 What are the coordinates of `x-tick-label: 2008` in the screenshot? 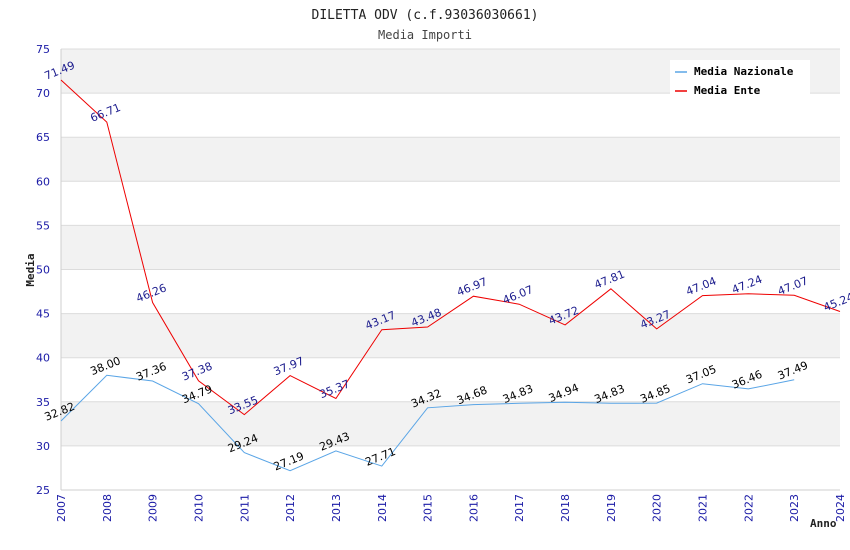 It's located at (107, 508).